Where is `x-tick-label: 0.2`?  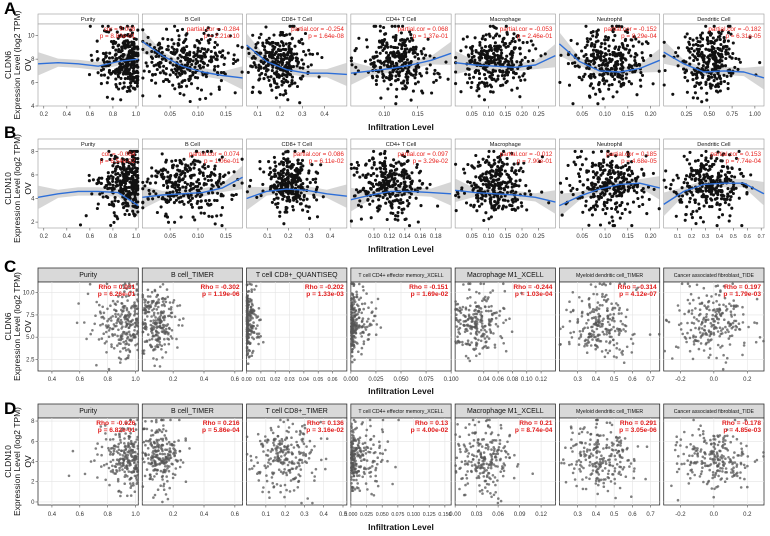
x-tick-label: 0.2 is located at coordinates (173, 380).